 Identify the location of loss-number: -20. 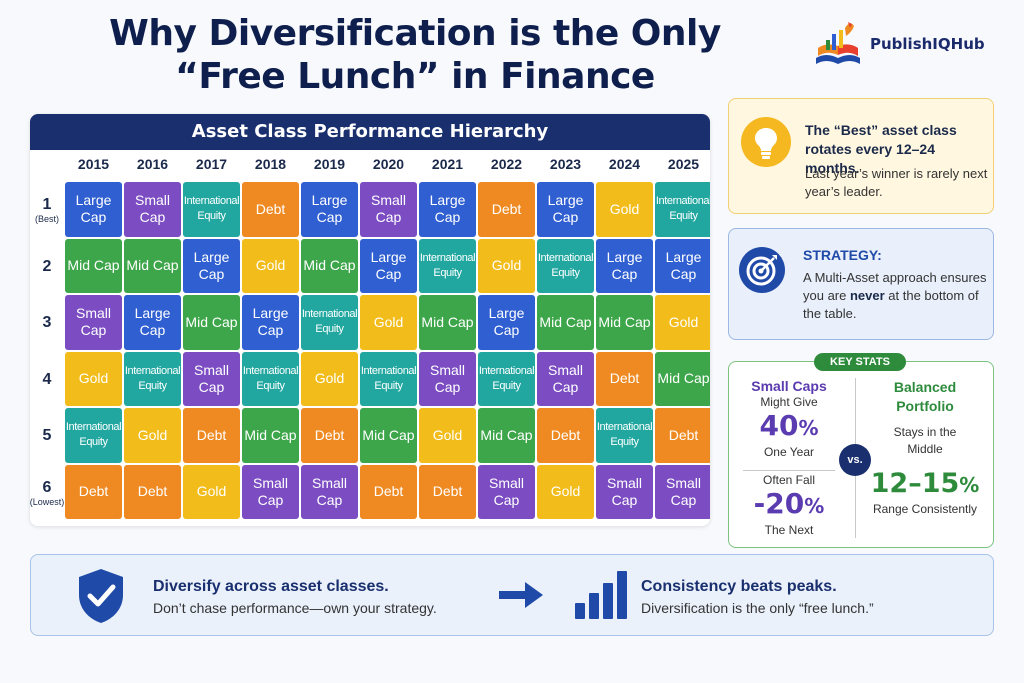
(779, 503).